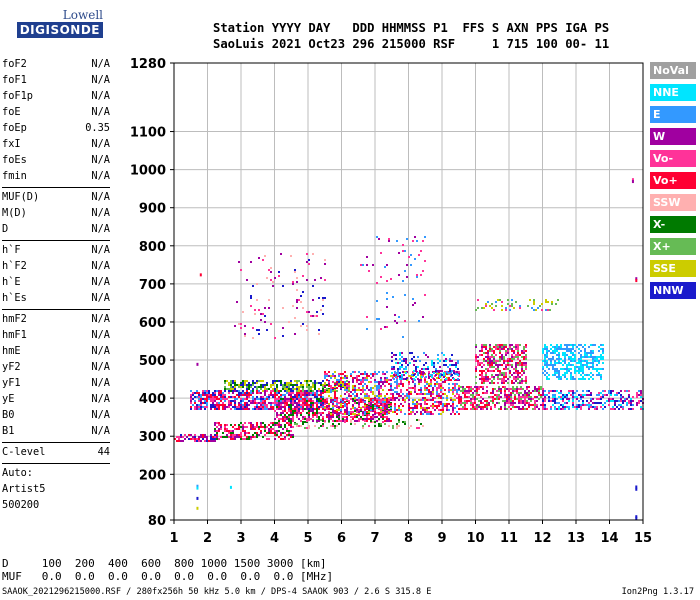  I want to click on x-tick-label: 1, so click(173, 538).